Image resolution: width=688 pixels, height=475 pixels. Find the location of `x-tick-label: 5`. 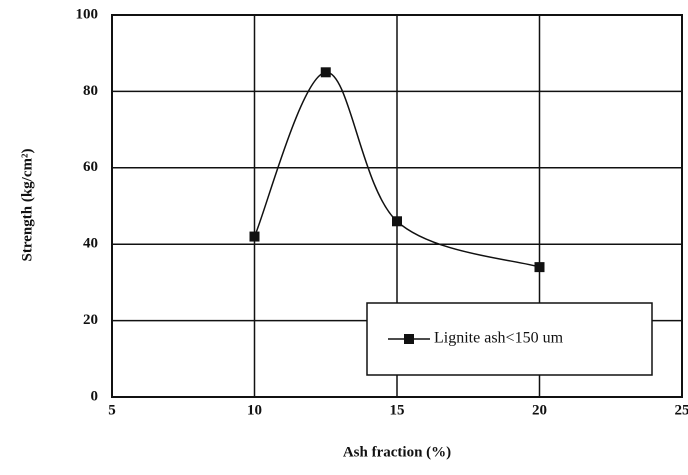

x-tick-label: 5 is located at coordinates (112, 410).